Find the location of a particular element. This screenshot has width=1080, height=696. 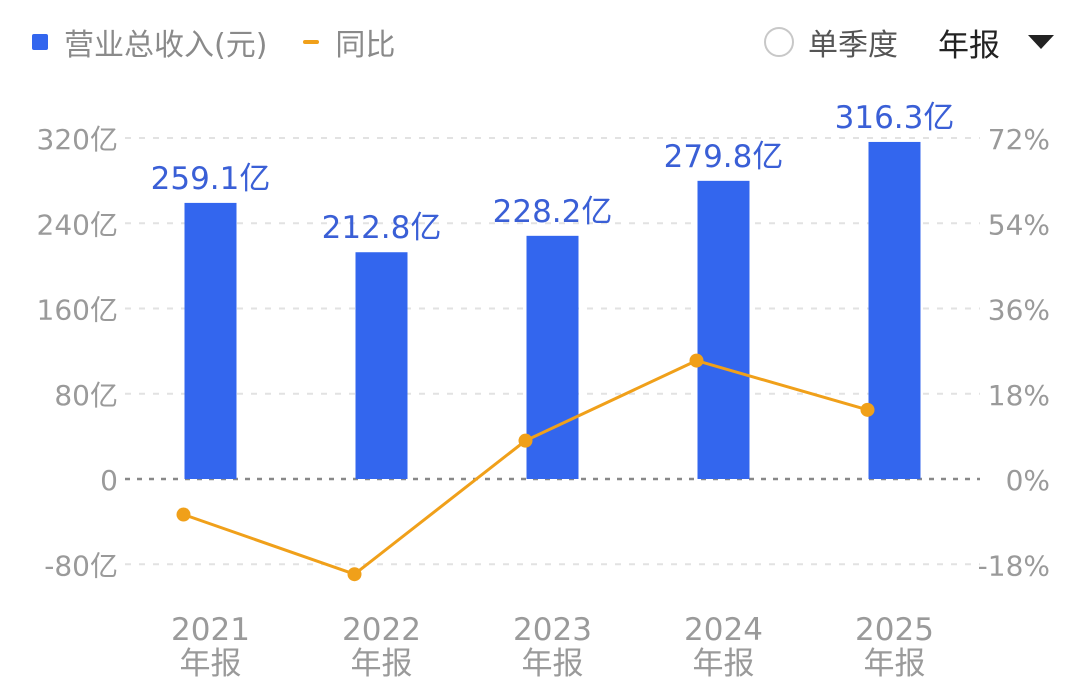

legend-label-revenue: 营业总收入(元) is located at coordinates (166, 45).